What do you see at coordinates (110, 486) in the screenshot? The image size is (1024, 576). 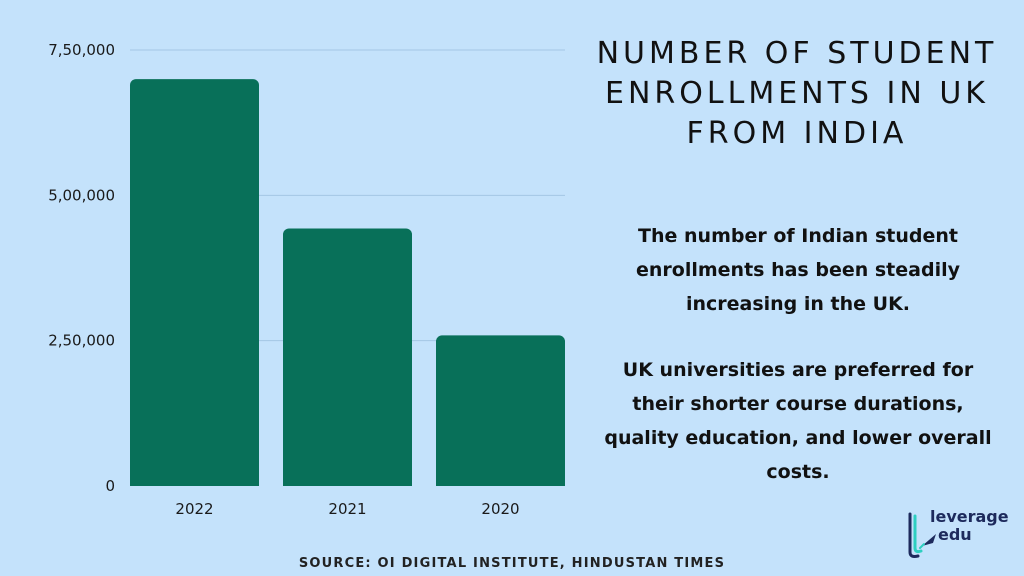 I see `y-tick-label: 0` at bounding box center [110, 486].